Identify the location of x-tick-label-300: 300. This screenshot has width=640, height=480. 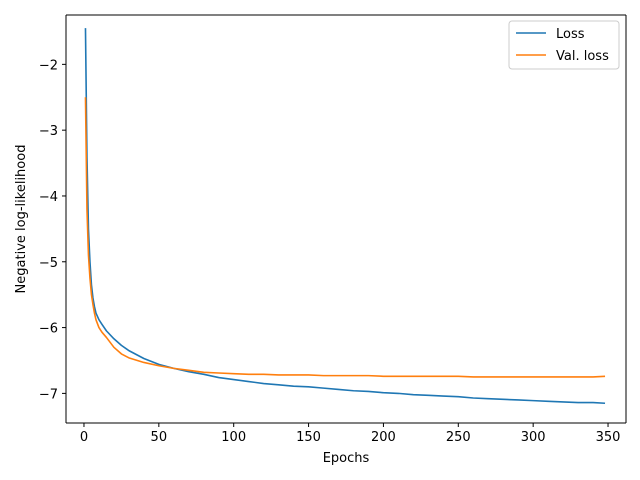
(533, 437).